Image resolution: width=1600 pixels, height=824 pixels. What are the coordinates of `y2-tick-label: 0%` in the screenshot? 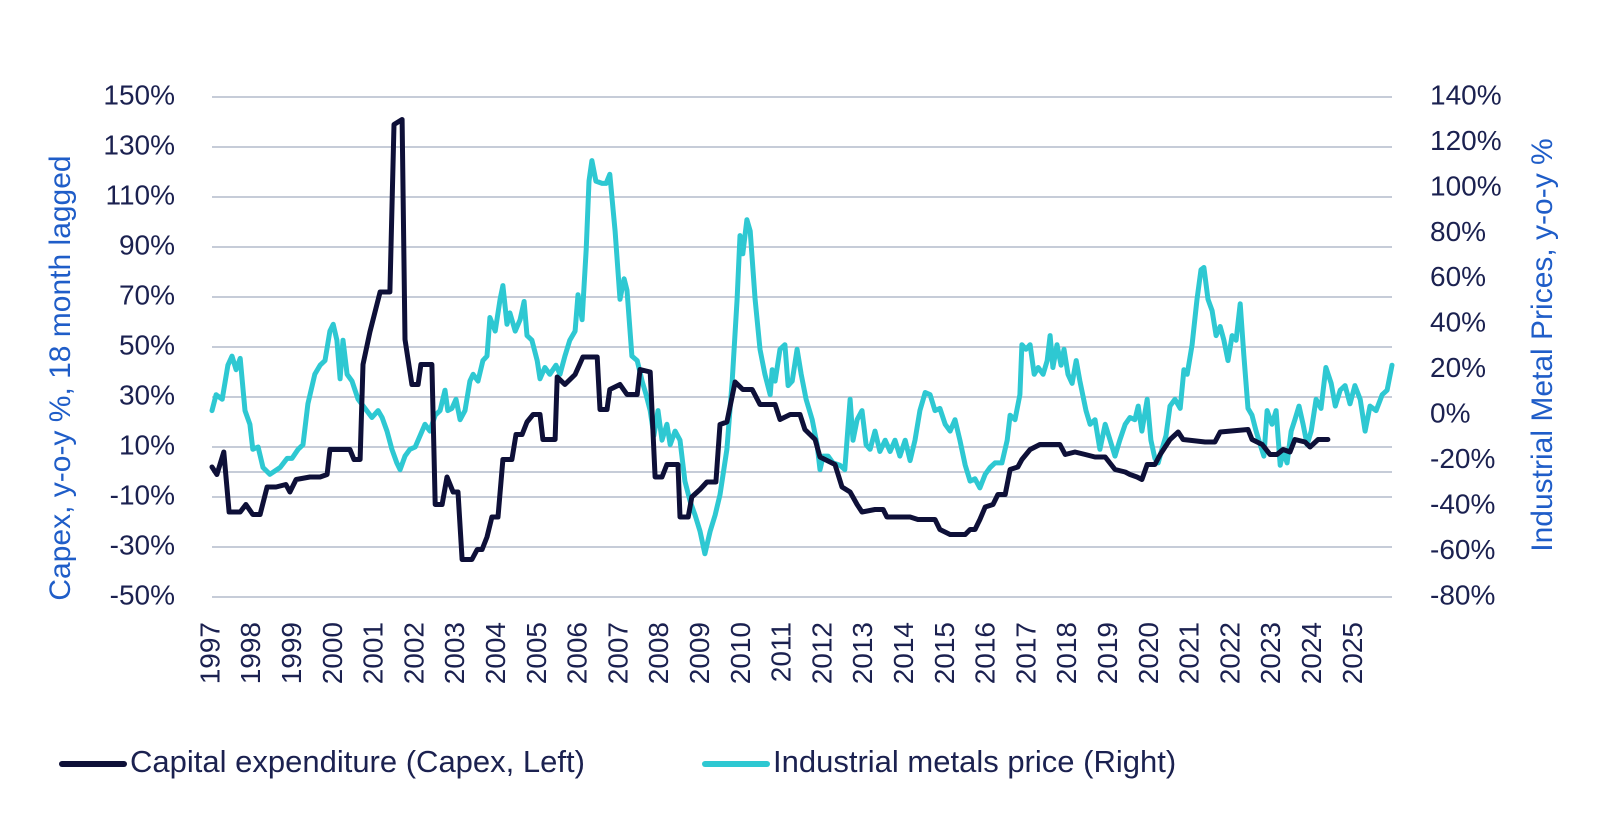 It's located at (1450, 413).